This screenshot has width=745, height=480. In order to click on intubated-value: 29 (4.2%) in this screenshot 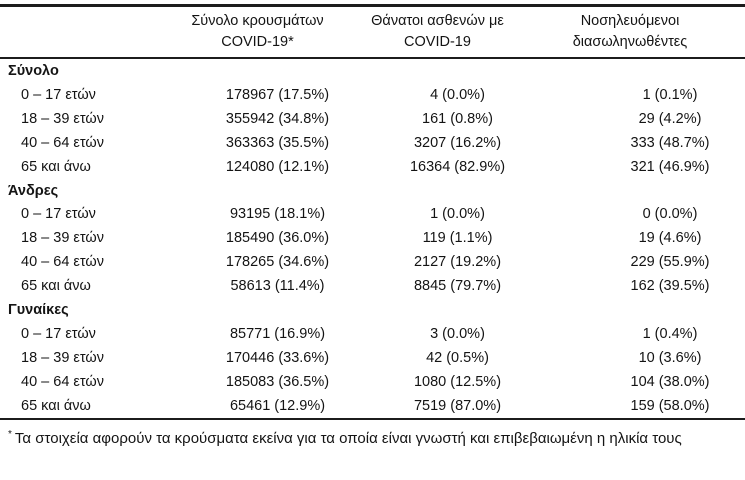, I will do `click(670, 118)`.